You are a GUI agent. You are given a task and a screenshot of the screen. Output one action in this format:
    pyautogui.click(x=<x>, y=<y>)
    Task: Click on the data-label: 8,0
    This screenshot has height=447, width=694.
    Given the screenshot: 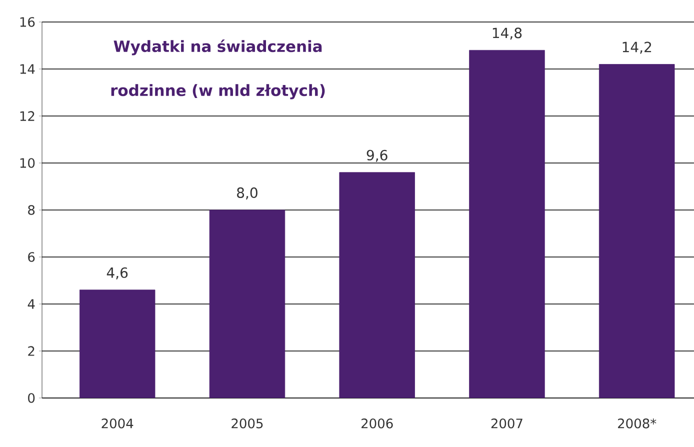 What is the action you would take?
    pyautogui.click(x=247, y=193)
    